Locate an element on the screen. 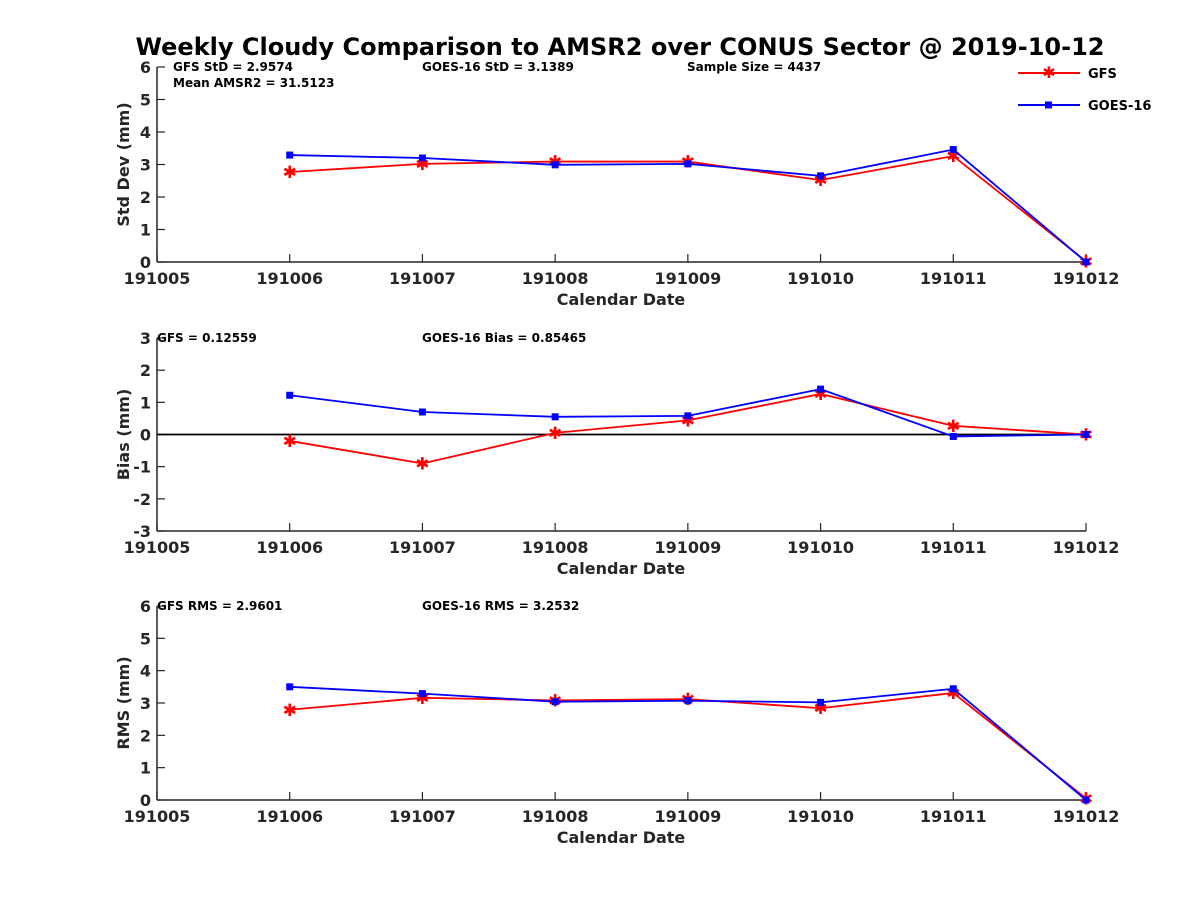 This screenshot has width=1200, height=900. y-tick-label: -2 is located at coordinates (142, 499).